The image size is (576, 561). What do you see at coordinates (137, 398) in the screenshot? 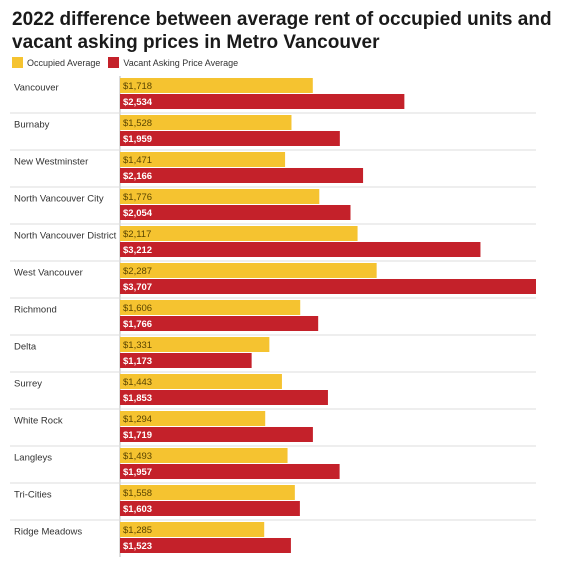
I see `value-label-vacant: $1,853` at bounding box center [137, 398].